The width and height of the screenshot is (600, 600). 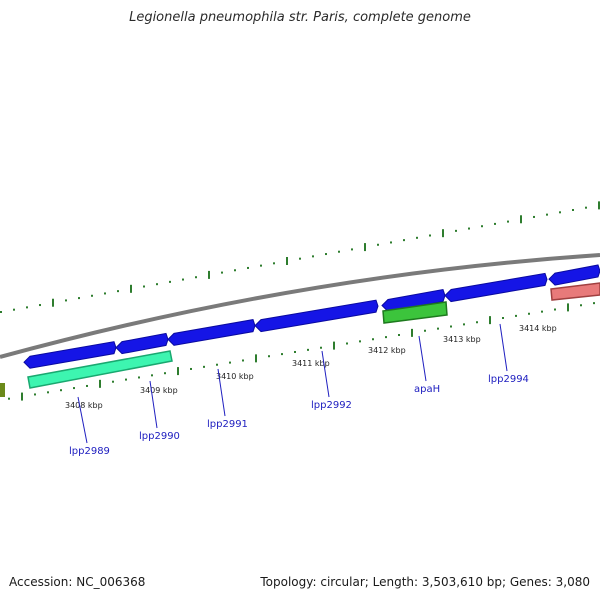 What do you see at coordinates (387, 350) in the screenshot?
I see `scale-label-3412: 3412 kbp` at bounding box center [387, 350].